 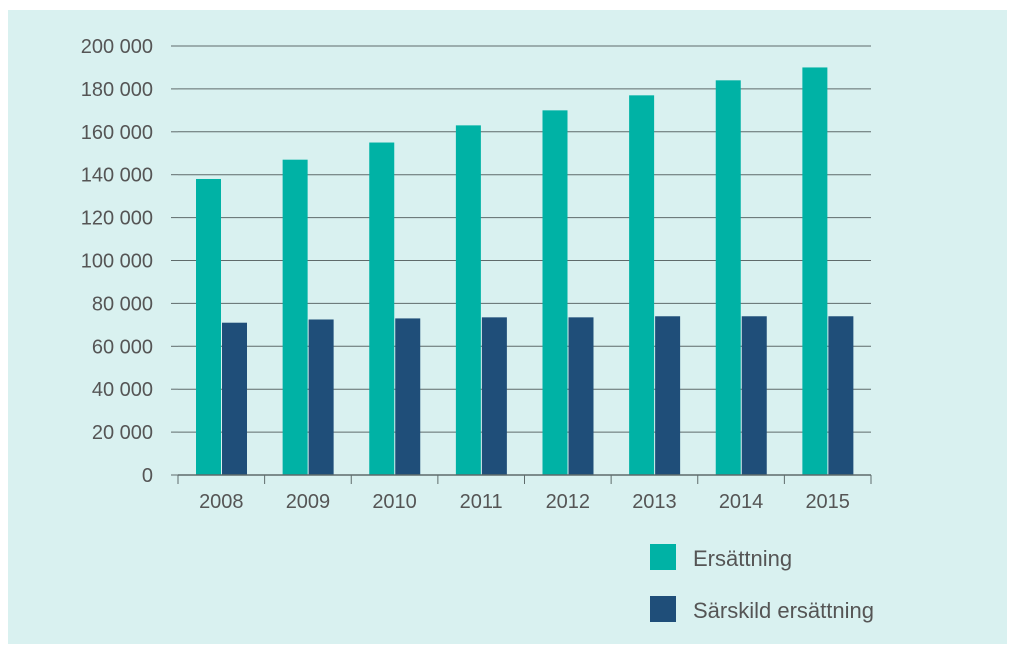 What do you see at coordinates (654, 502) in the screenshot?
I see `x-tick-label: 2013` at bounding box center [654, 502].